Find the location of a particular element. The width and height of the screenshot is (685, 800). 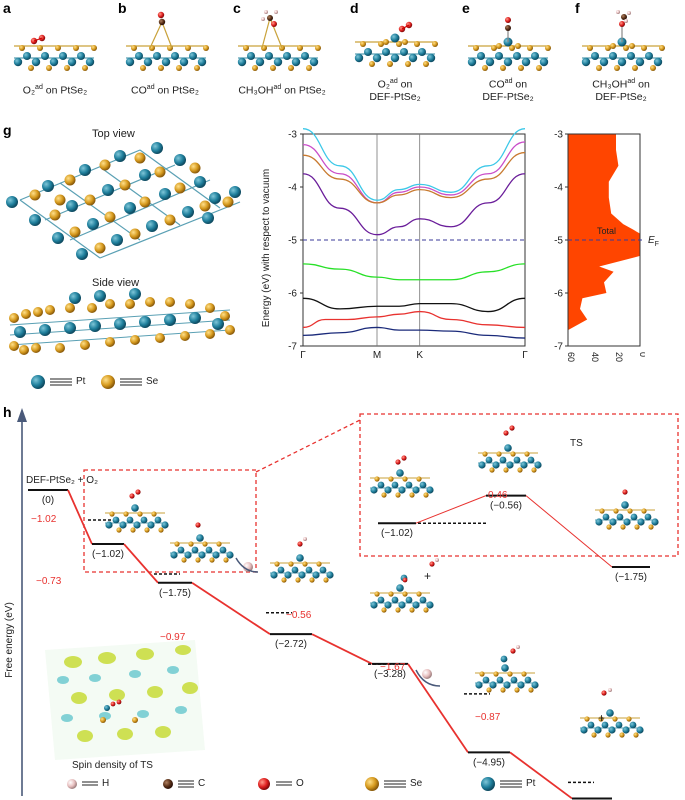

band-cyan is located at coordinates (414, 164).